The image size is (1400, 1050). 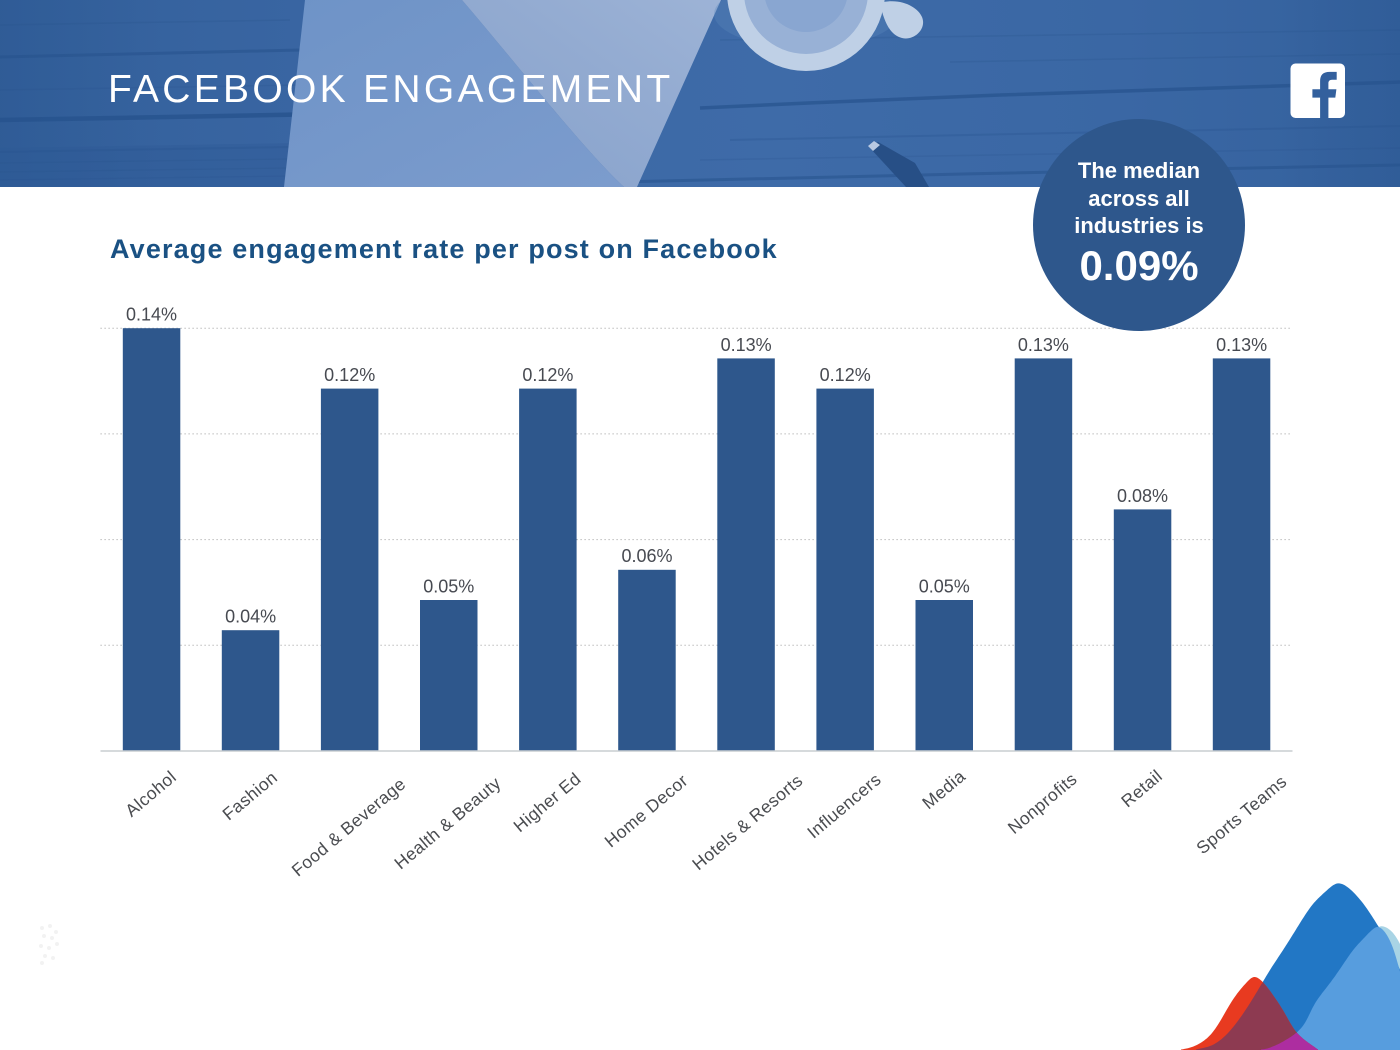 I want to click on svg-text: Hotels & Resorts, so click(x=747, y=822).